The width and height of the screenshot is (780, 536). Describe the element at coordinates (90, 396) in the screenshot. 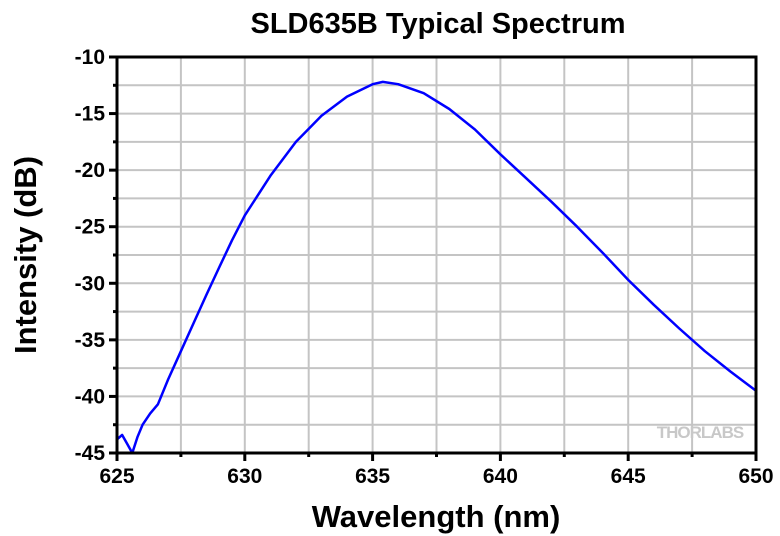

I see `y-tick-label: -40` at that location.